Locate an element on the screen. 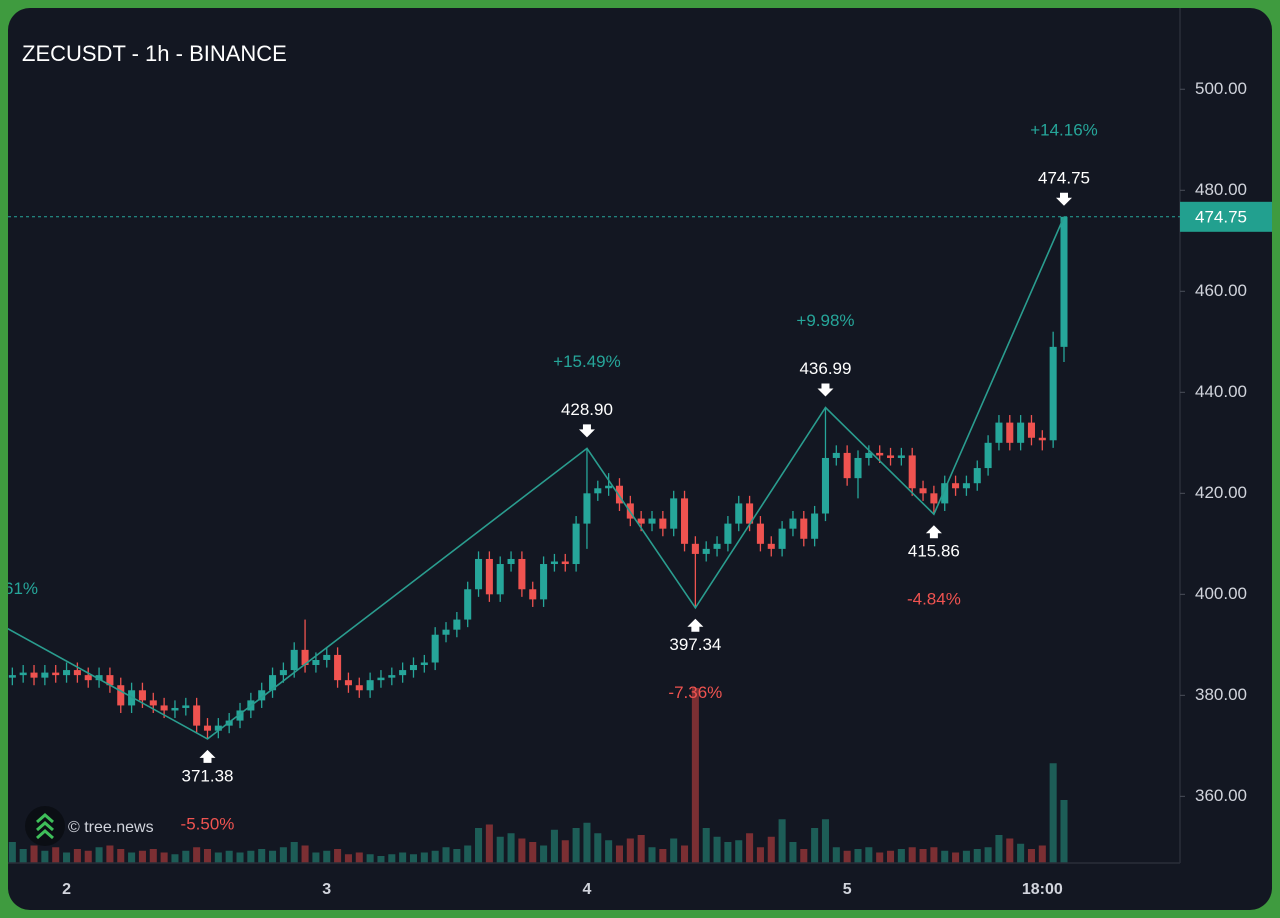 Image resolution: width=1280 pixels, height=918 pixels. pivot-price-label: 436.99 is located at coordinates (825, 368).